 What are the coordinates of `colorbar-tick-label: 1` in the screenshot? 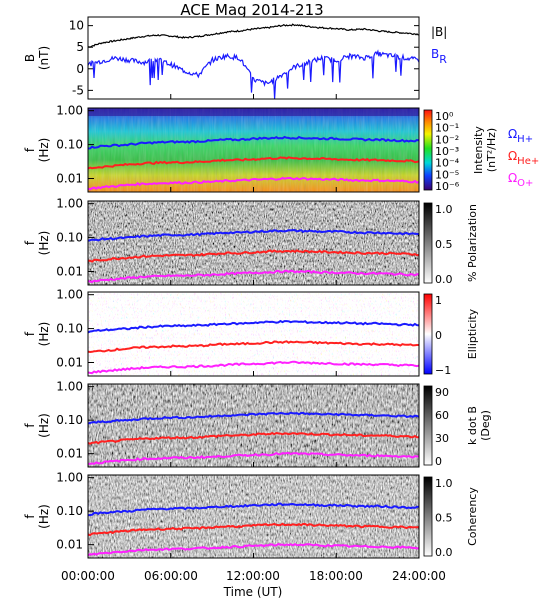 It's located at (438, 300).